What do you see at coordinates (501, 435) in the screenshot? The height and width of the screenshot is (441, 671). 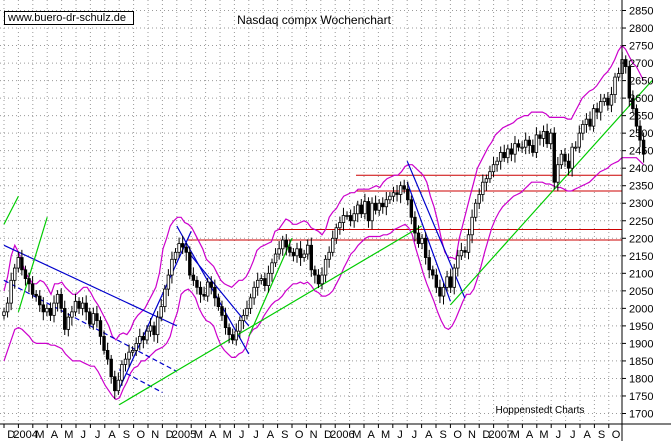 I see `x-tick-label: 2007` at bounding box center [501, 435].